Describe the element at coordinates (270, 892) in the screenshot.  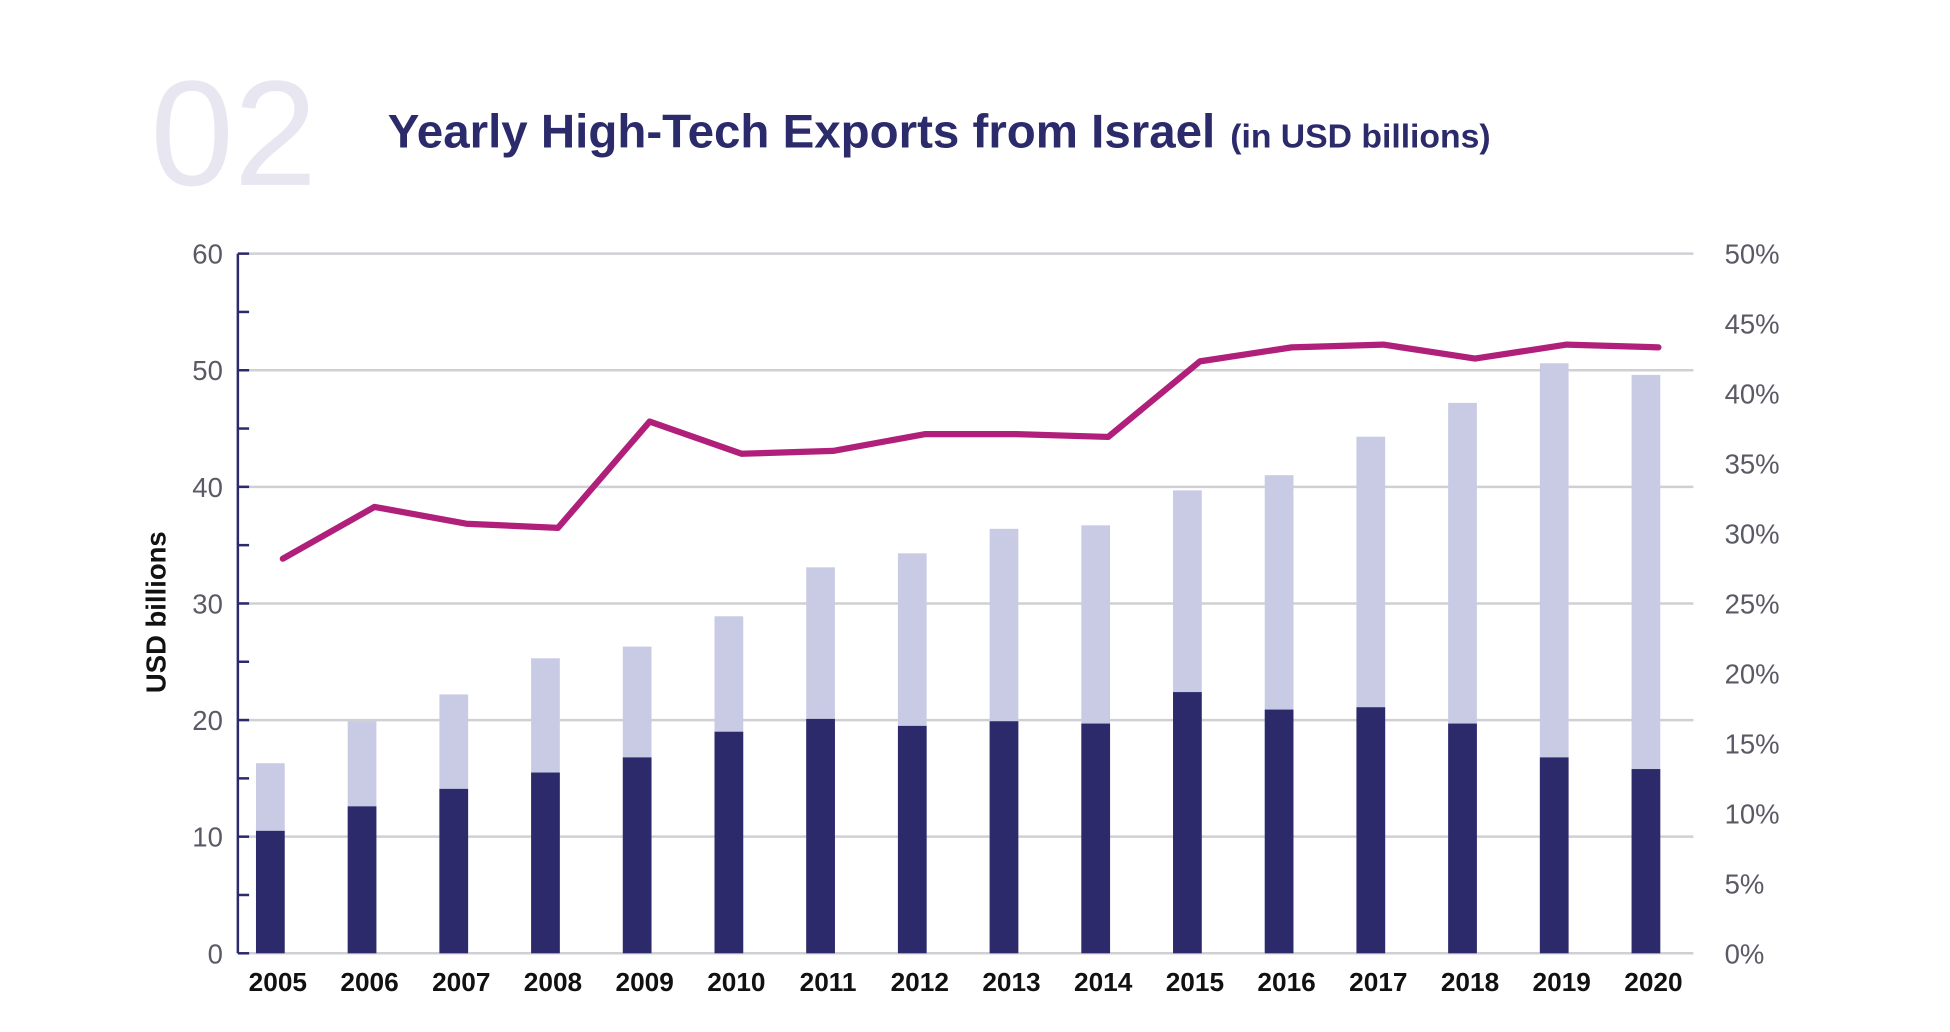
I see `bar-dark-2005` at that location.